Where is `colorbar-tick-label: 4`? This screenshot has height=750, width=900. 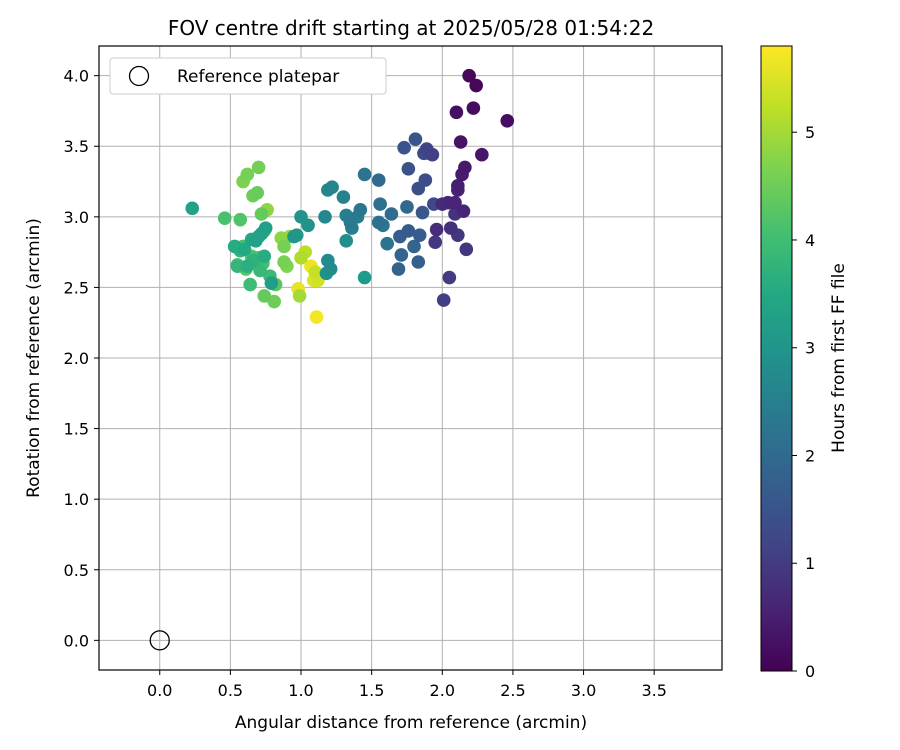
colorbar-tick-label: 4 is located at coordinates (810, 240).